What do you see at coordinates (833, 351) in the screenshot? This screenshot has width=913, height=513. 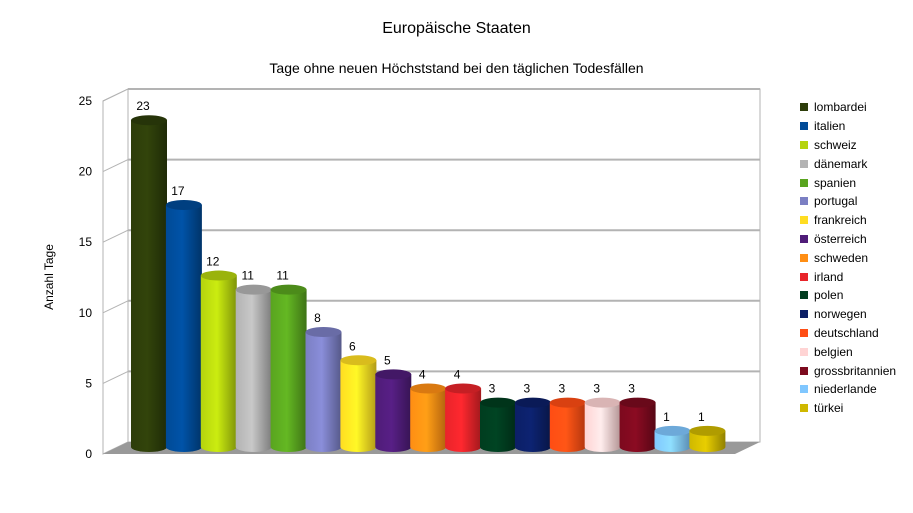 I see `legend-label: belgien` at bounding box center [833, 351].